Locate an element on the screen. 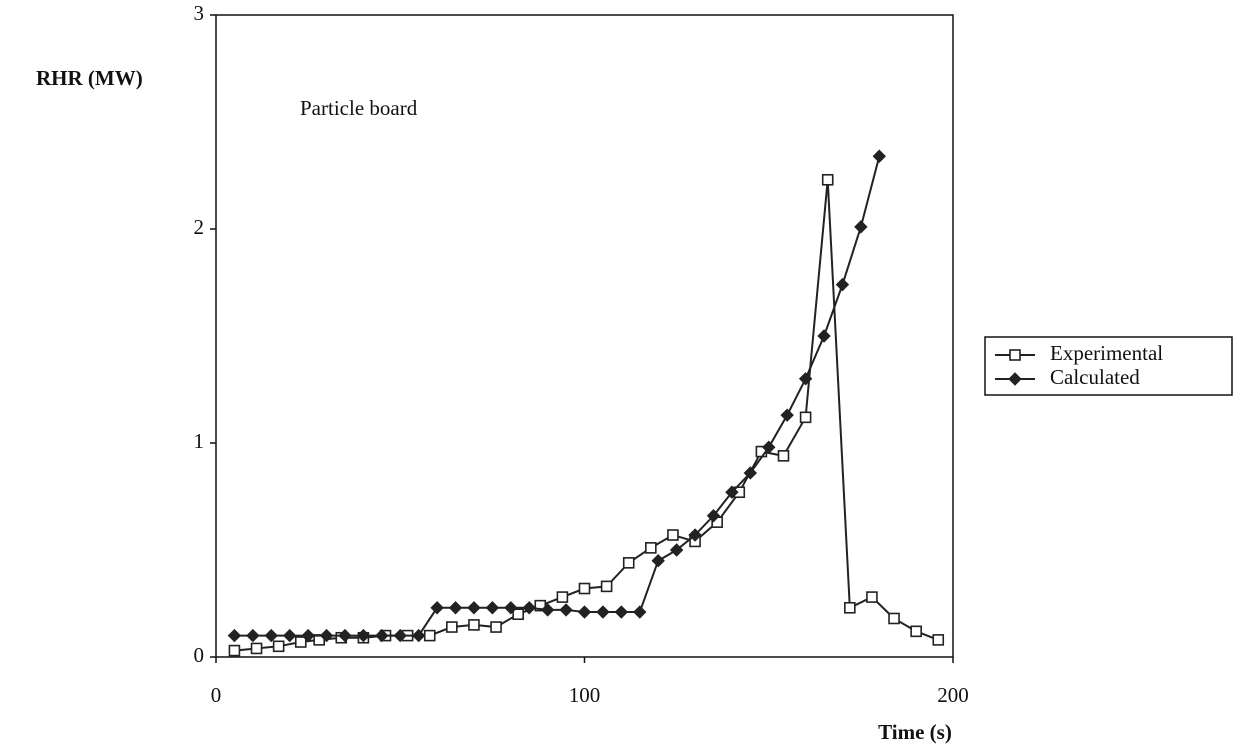 This screenshot has height=751, width=1239. y-axis-label: RHR (MW) is located at coordinates (89, 78).